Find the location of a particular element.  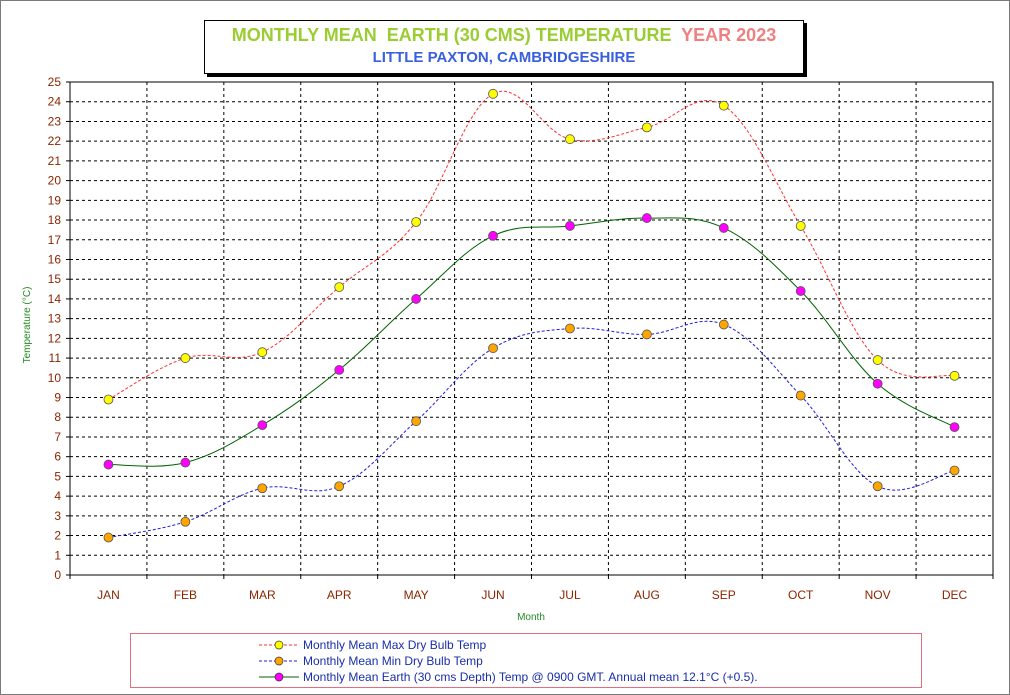

x-axis-title: Month is located at coordinates (531, 617).